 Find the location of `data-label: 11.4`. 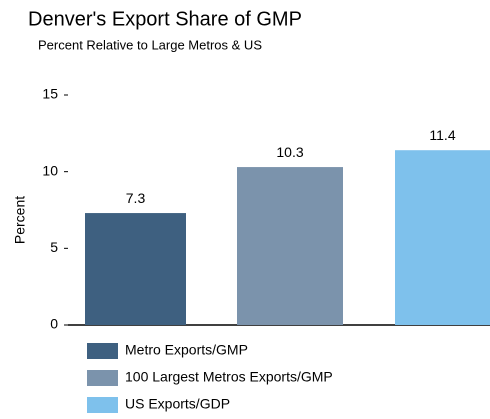

data-label: 11.4 is located at coordinates (442, 135).